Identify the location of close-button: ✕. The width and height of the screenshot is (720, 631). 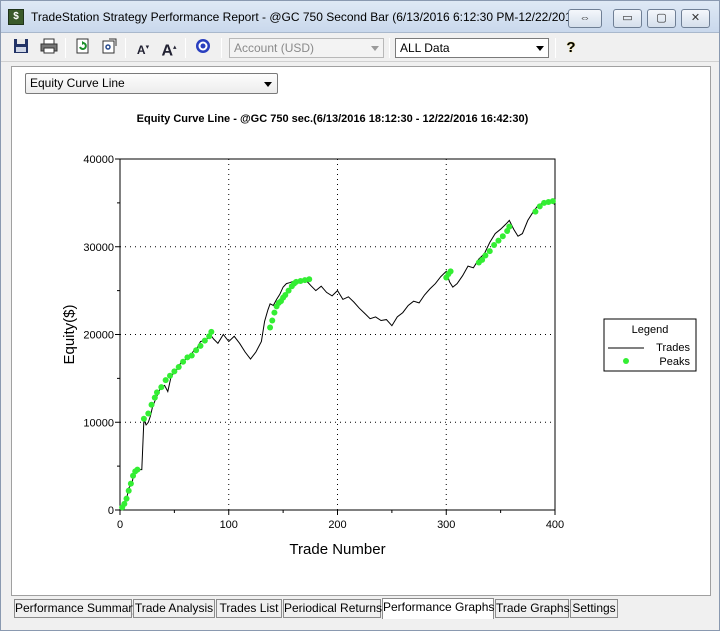
(695, 18).